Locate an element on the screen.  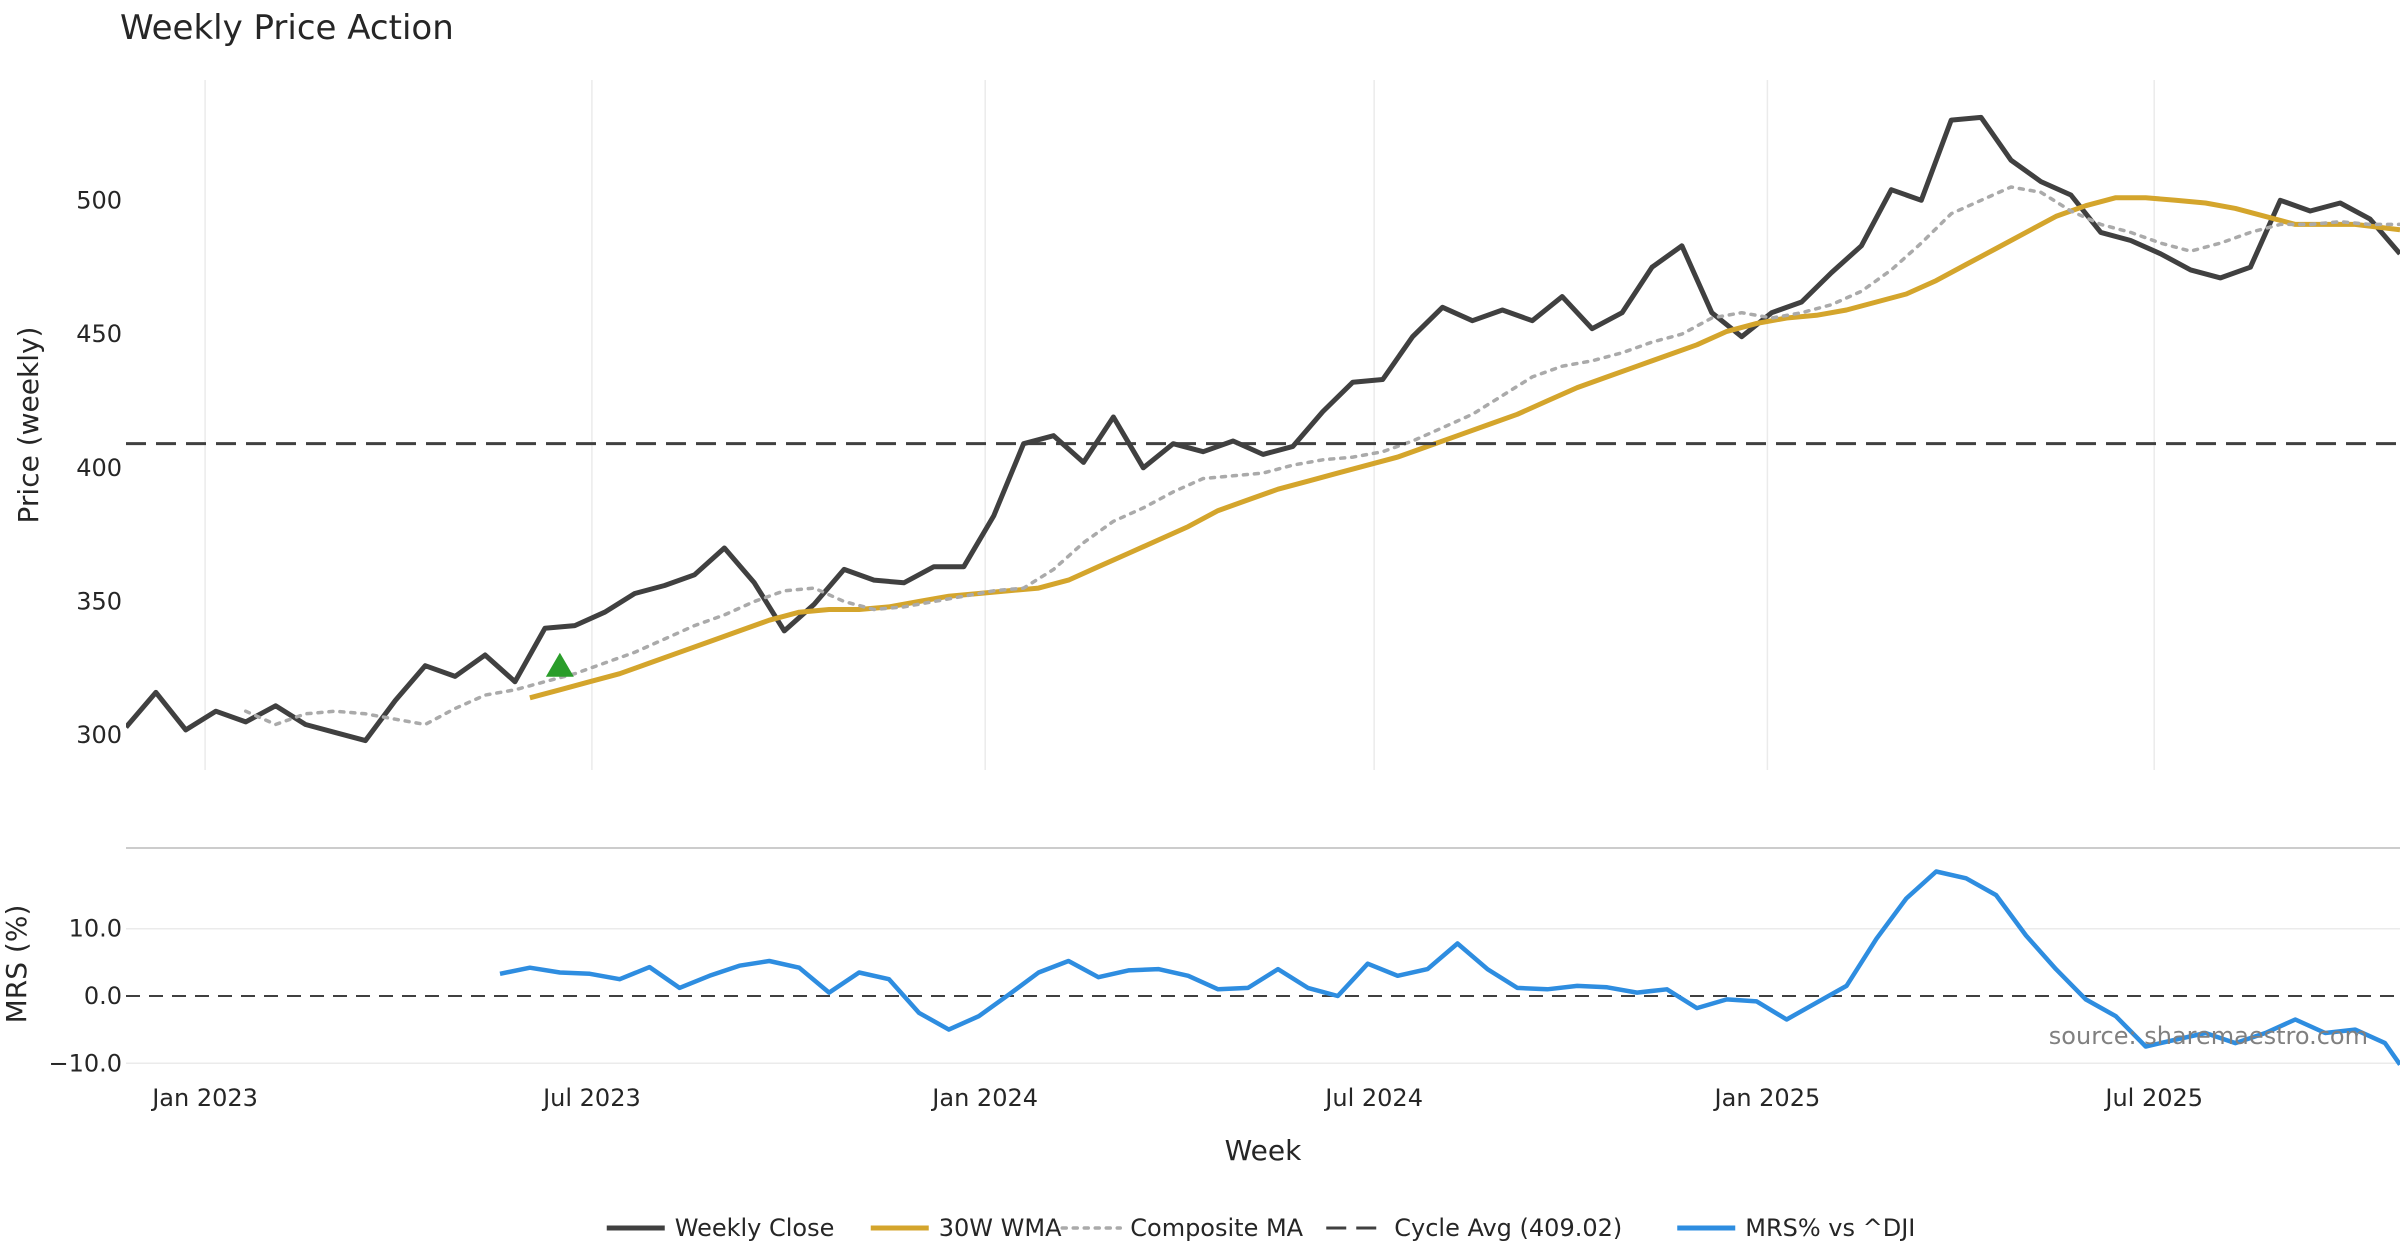
price-y-ticks: 300 350 400 450 500 is located at coordinates (99, 467).